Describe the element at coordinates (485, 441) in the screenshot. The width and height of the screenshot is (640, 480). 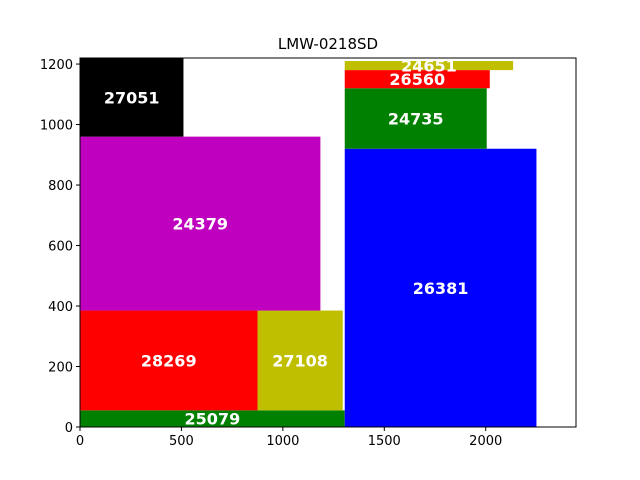
I see `x-tick-label: 2000` at that location.